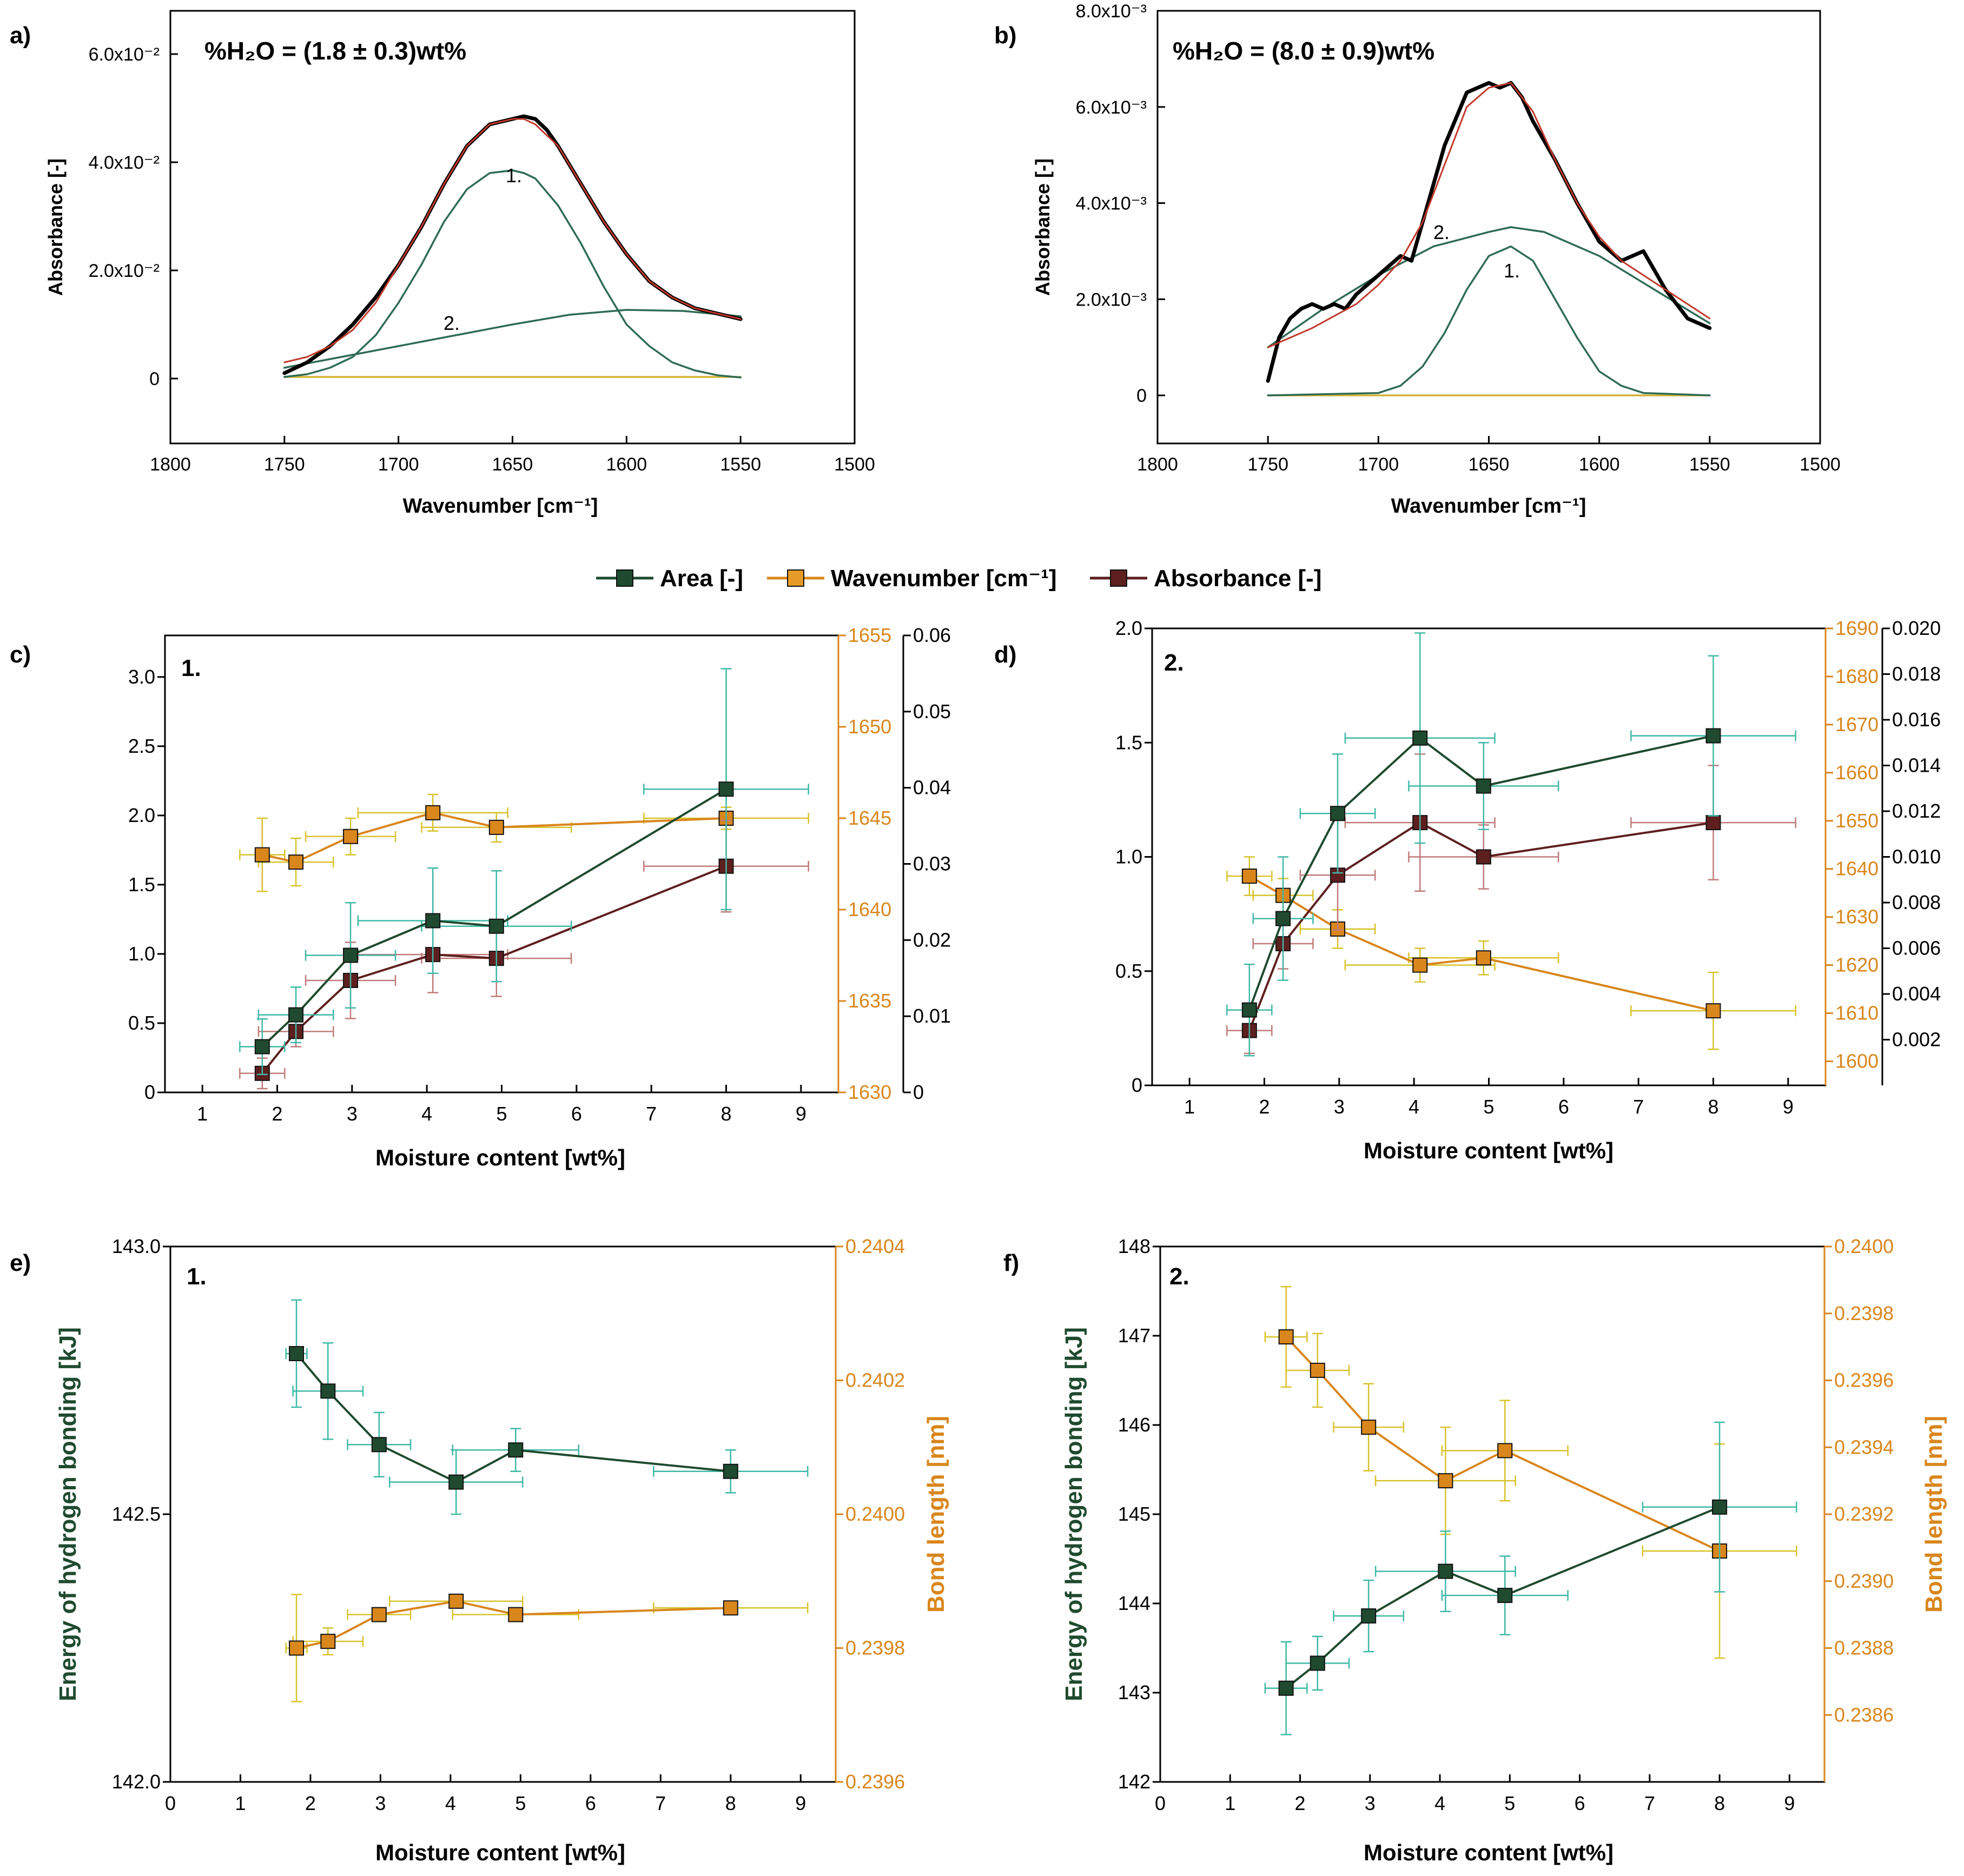 The width and height of the screenshot is (1964, 1876). What do you see at coordinates (500, 506) in the screenshot?
I see `panel-a-xlabel: Wavenumber [cm⁻¹]` at bounding box center [500, 506].